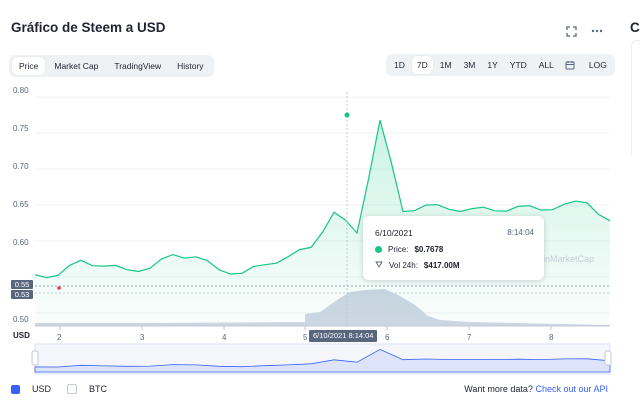  What do you see at coordinates (22, 284) in the screenshot?
I see `current-price-badge: 0.55` at bounding box center [22, 284].